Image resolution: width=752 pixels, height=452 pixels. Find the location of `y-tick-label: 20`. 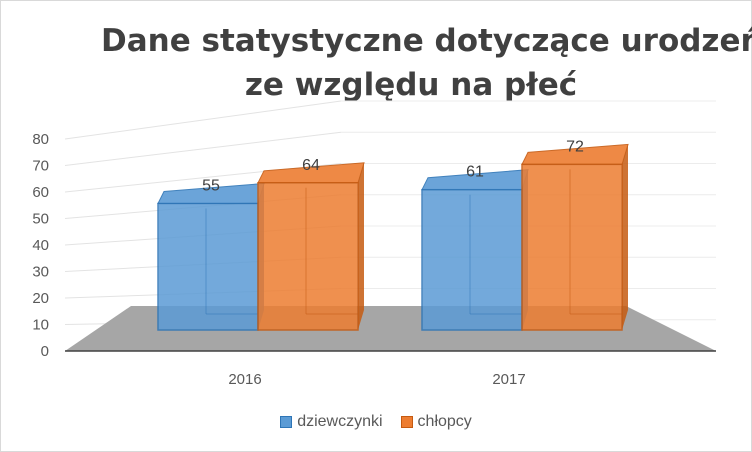

y-tick-label: 20 is located at coordinates (40, 298).